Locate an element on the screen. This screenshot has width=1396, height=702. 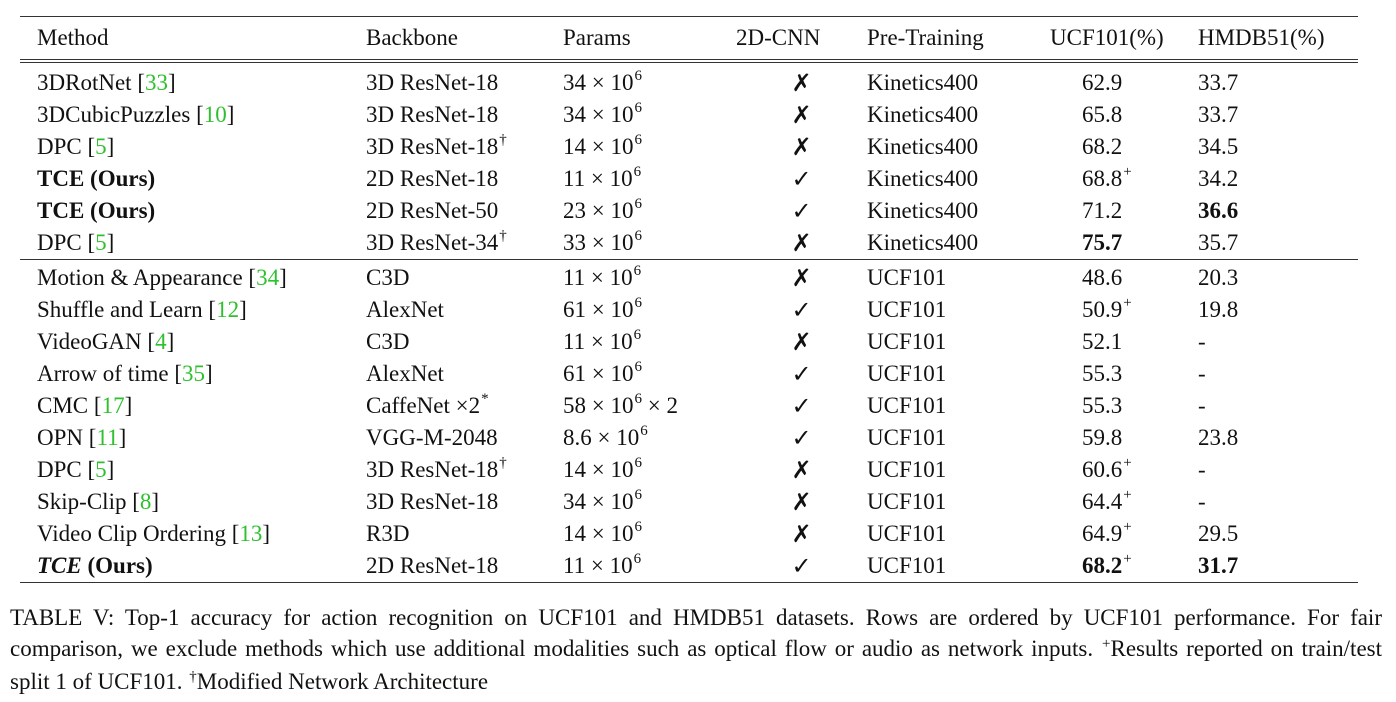
citation-link: 12 is located at coordinates (228, 309).